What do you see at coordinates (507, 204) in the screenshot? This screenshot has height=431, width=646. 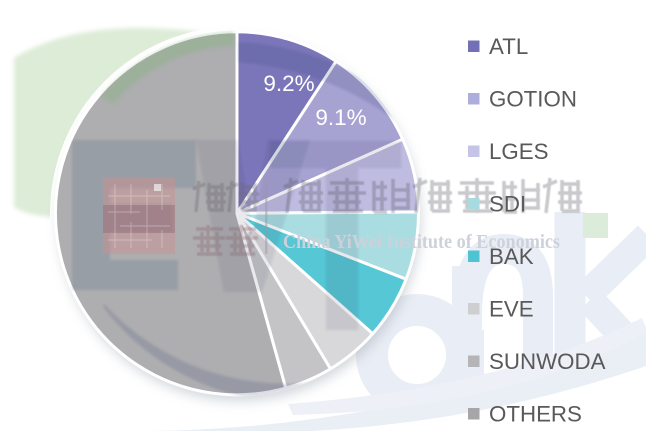 I see `svg-text: SDI` at bounding box center [507, 204].